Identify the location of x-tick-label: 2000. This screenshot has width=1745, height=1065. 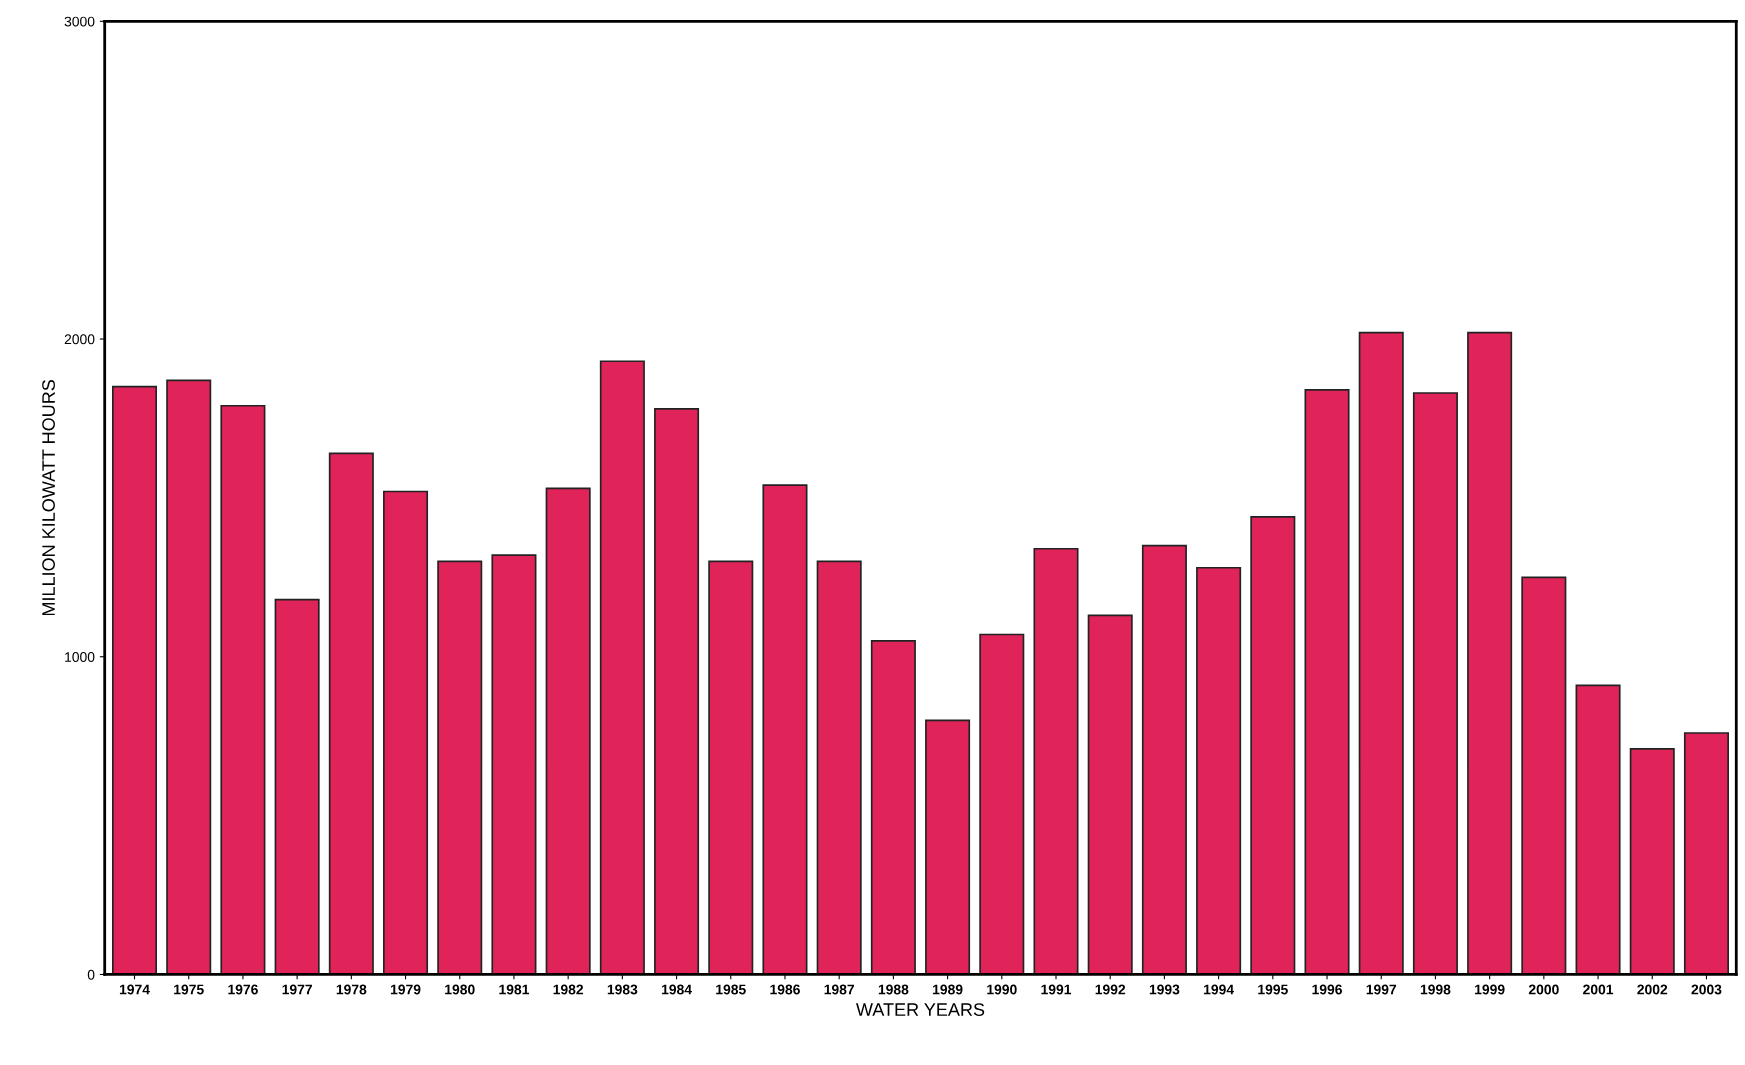
(1543, 989).